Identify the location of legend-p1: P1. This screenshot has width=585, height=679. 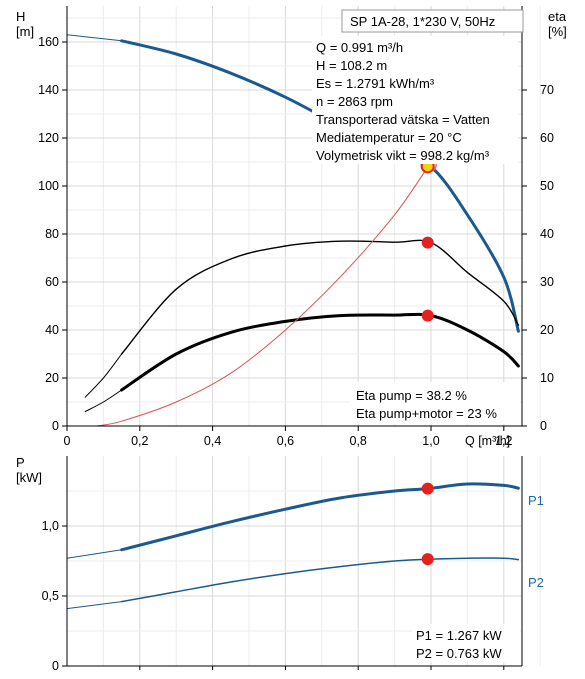
(536, 500).